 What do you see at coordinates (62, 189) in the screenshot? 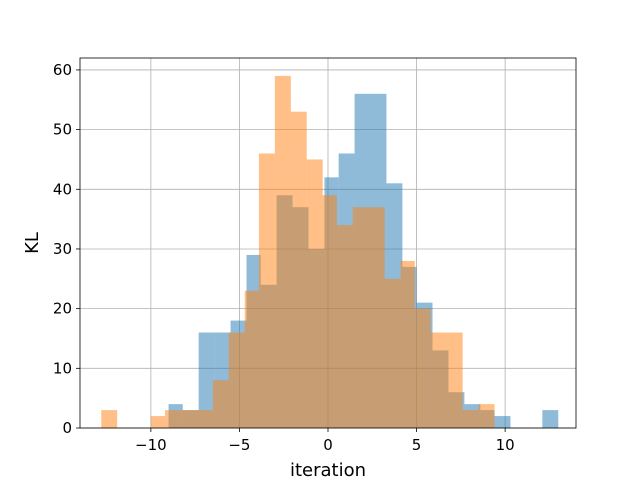
I see `y-tick-label: 40` at bounding box center [62, 189].